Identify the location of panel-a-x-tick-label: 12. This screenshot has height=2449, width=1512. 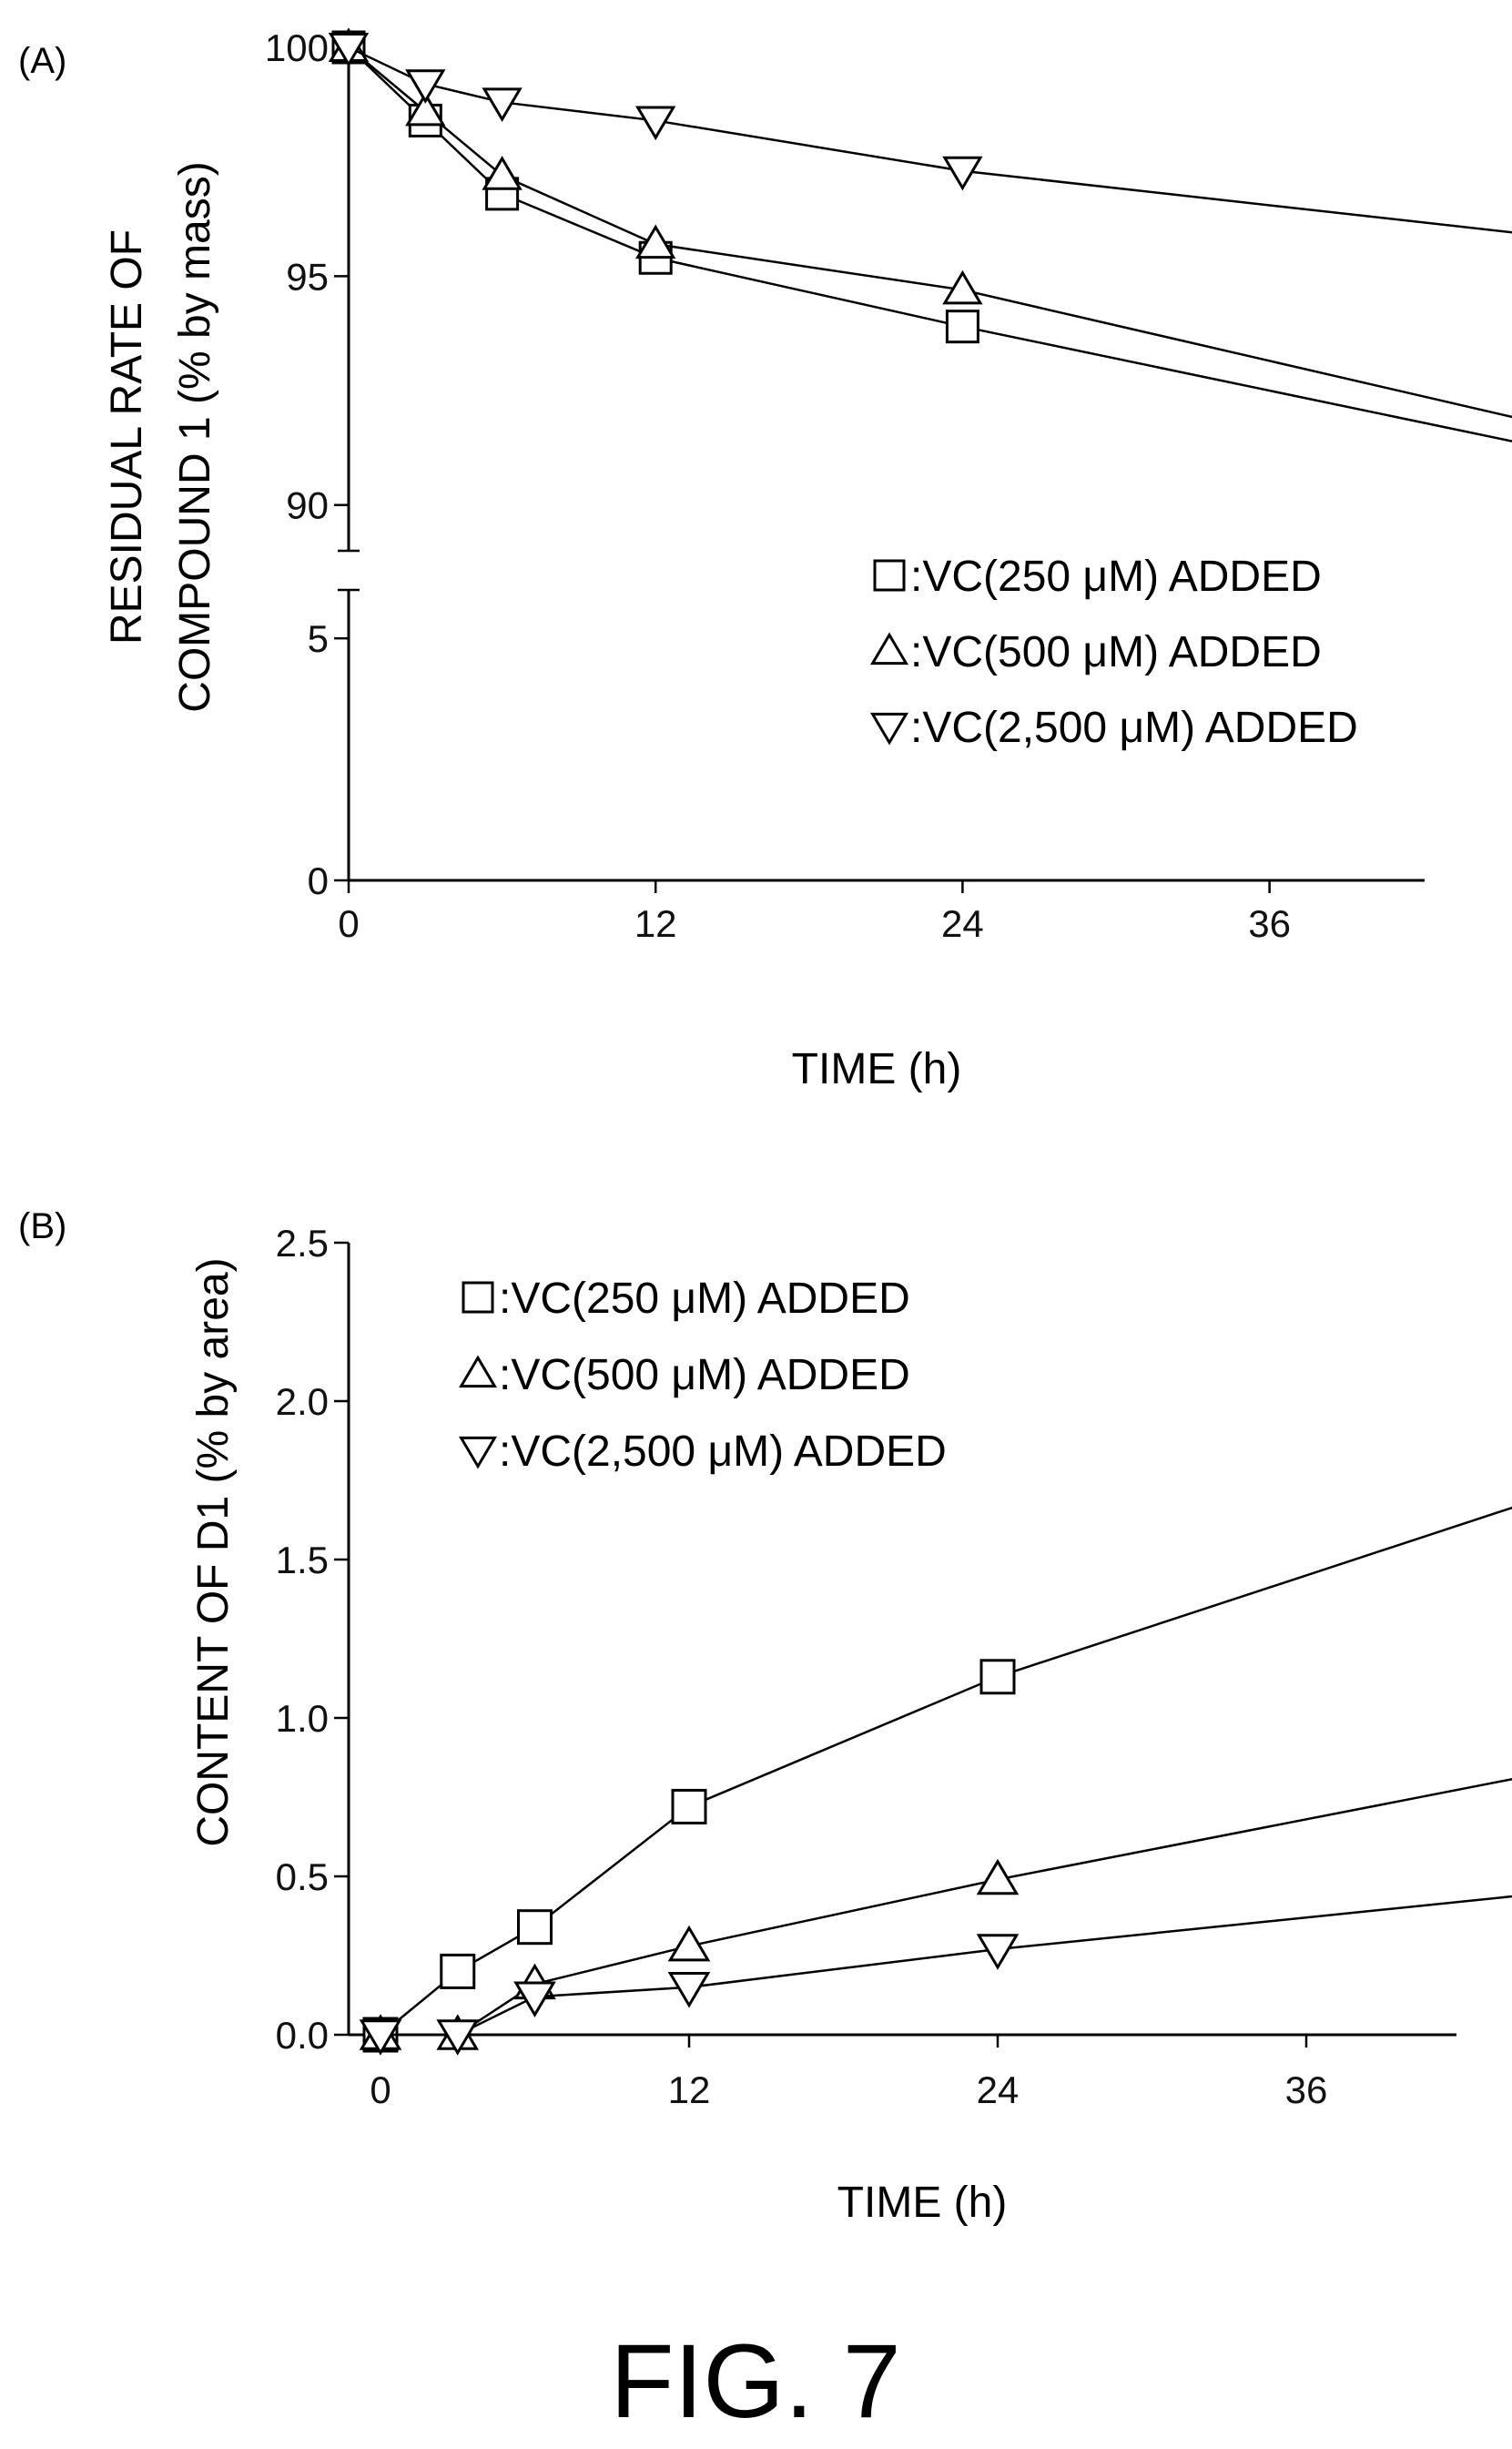
(655, 923).